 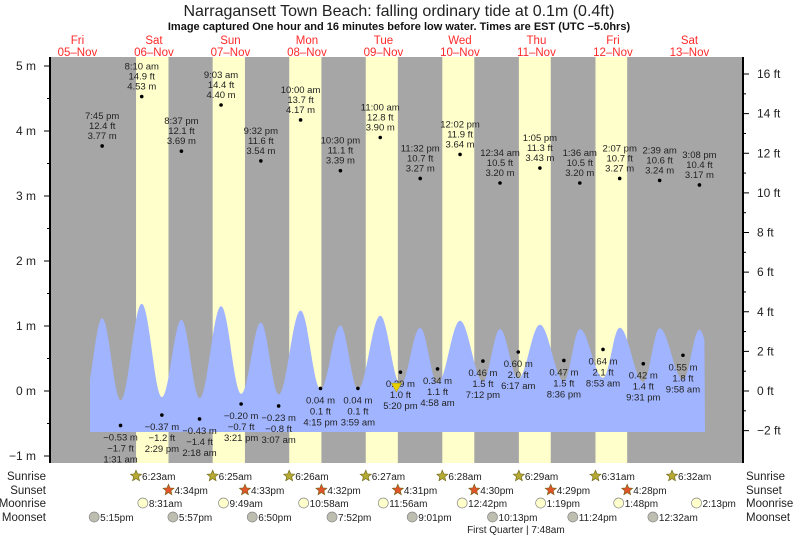 What do you see at coordinates (617, 477) in the screenshot?
I see `sunrise-time: 6:31am` at bounding box center [617, 477].